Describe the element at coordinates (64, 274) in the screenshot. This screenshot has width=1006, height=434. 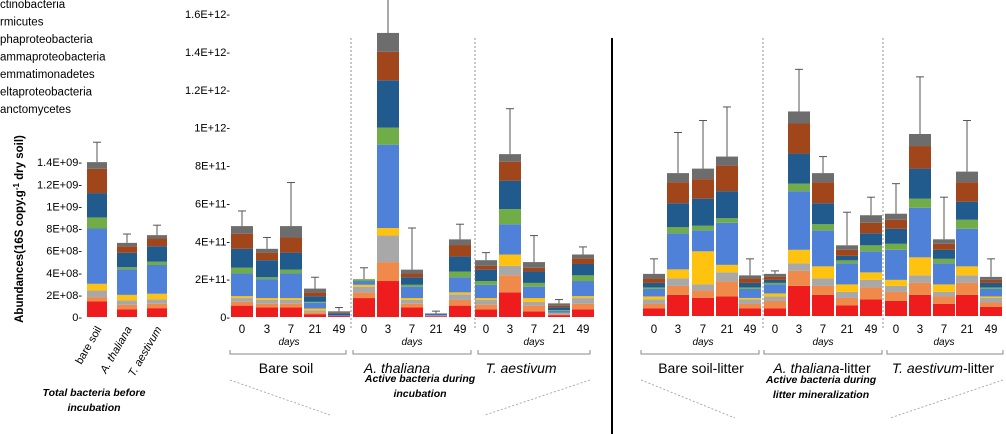
I see `y-tick-label: 4E+08-` at that location.